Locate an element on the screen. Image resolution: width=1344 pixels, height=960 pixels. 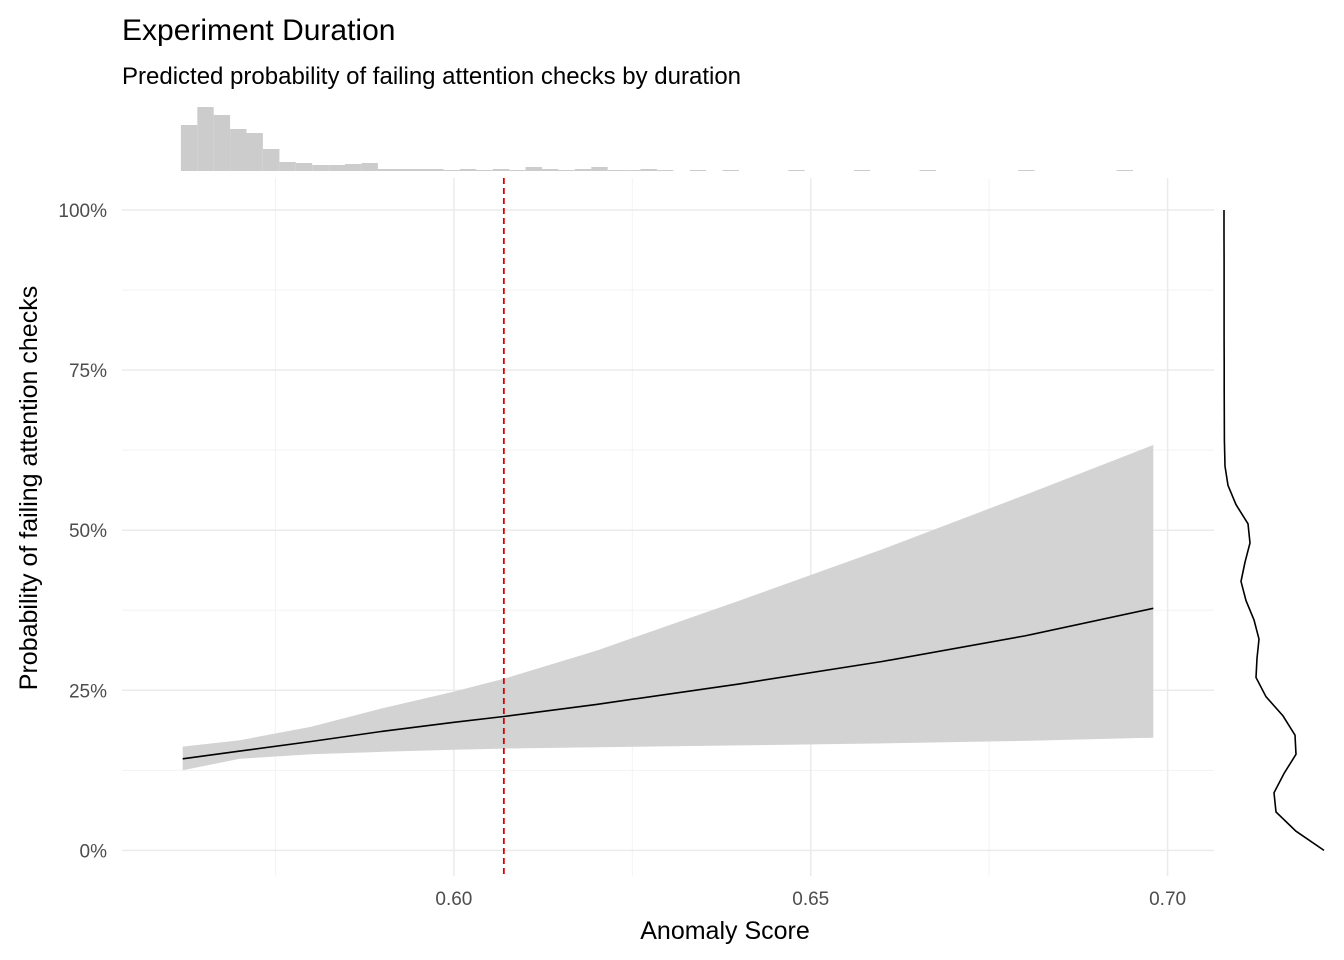
y-density is located at coordinates (1274, 531).